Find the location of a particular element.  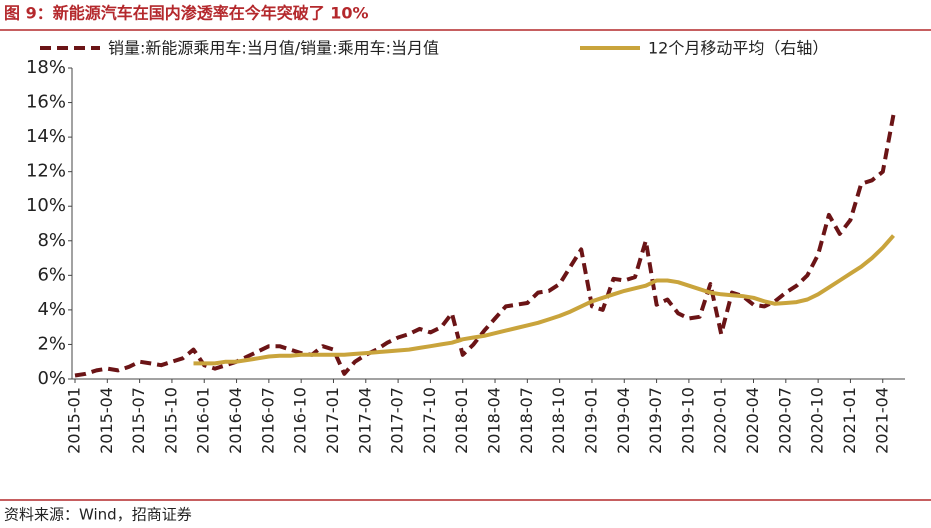

x-tick-label: 2016-07 is located at coordinates (267, 420).